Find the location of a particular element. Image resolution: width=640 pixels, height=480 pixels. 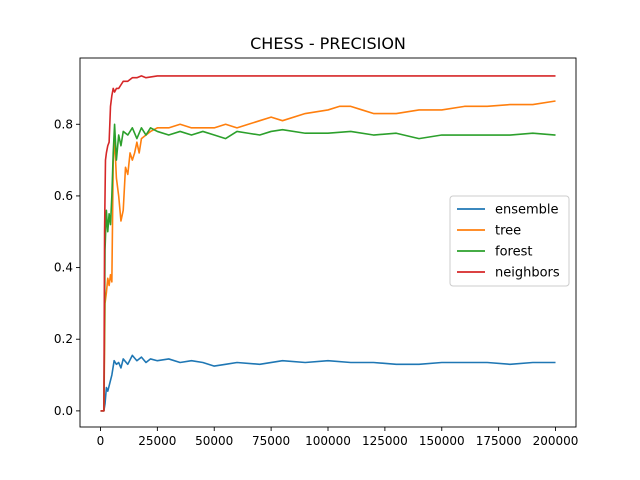

x-tick-label: 0 is located at coordinates (101, 441).